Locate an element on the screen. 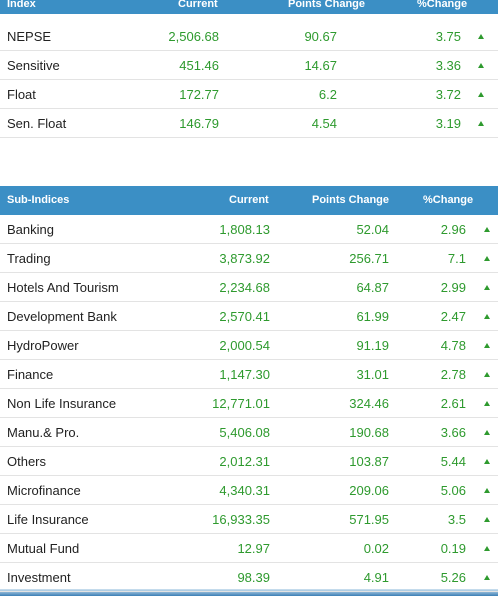 This screenshot has height=596, width=498. row-value: 4.91 is located at coordinates (376, 577).